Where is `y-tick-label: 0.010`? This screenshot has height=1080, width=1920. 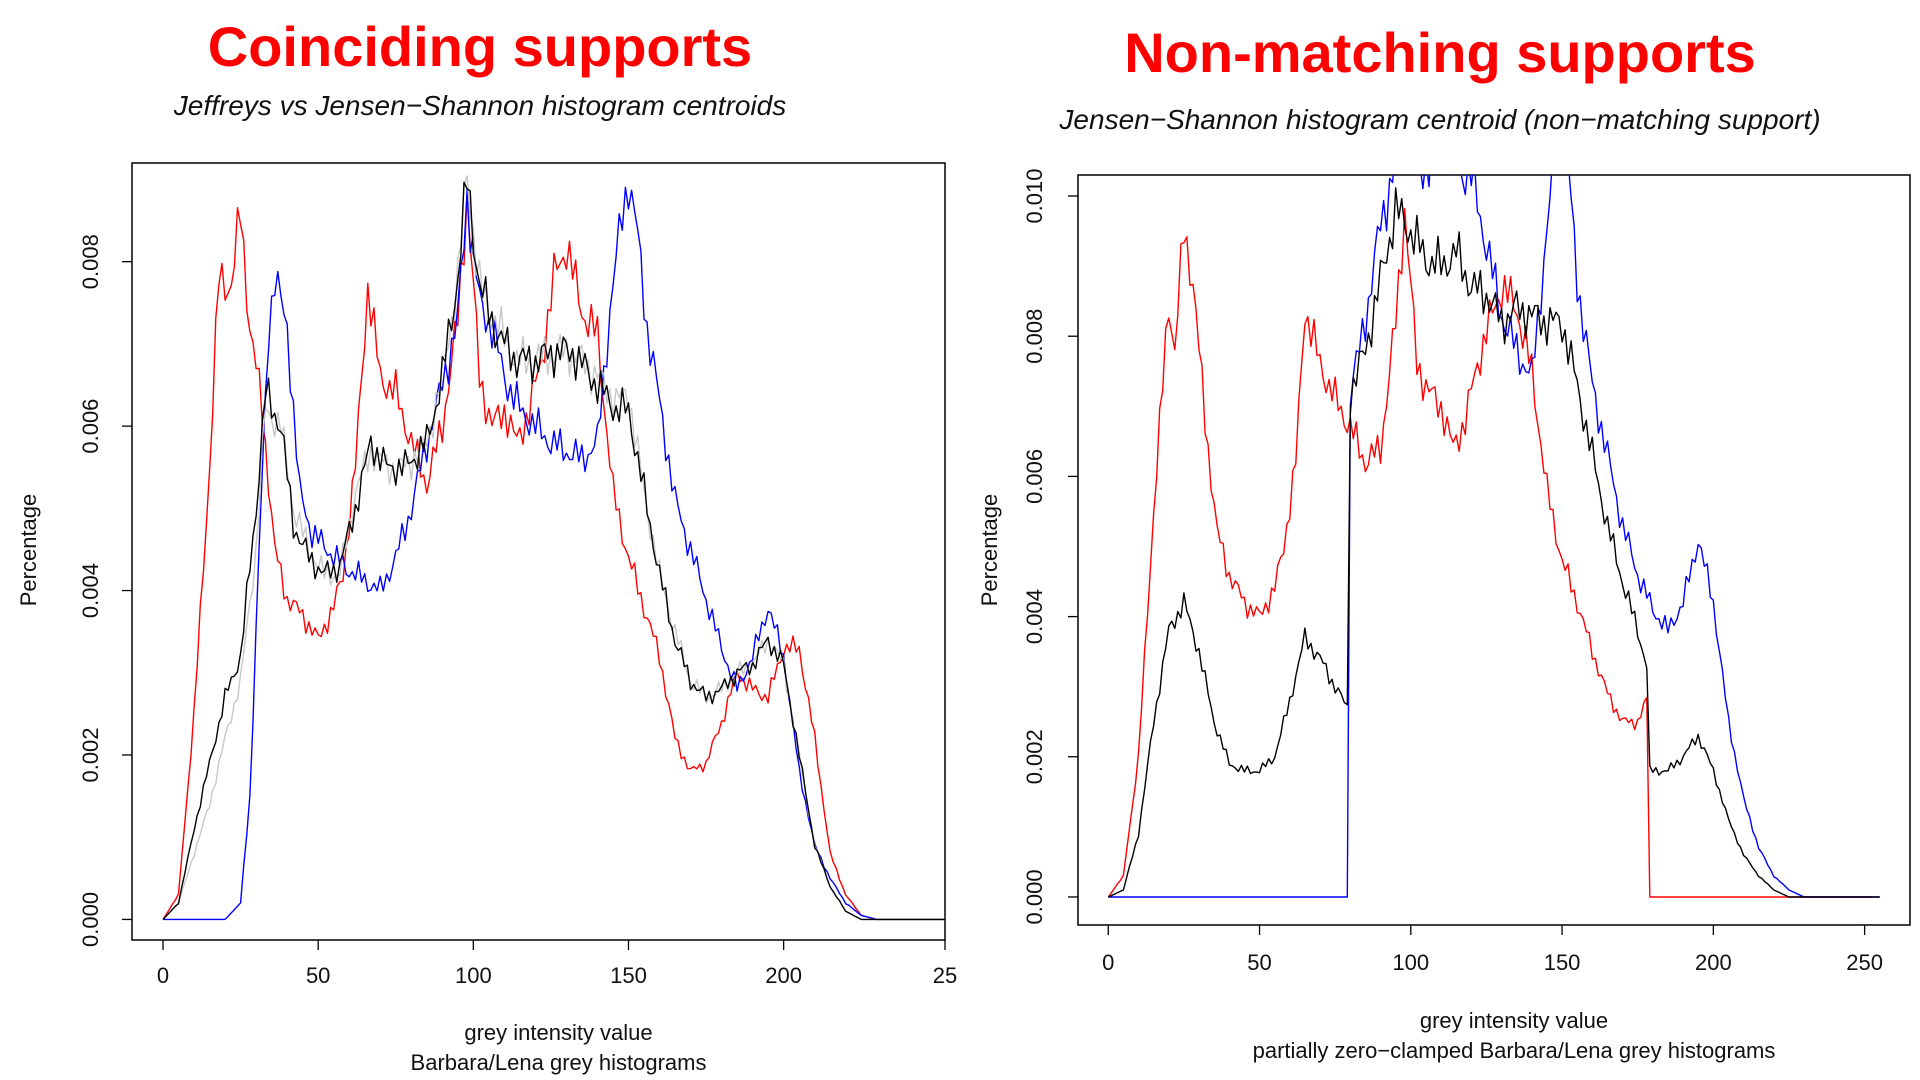 y-tick-label: 0.010 is located at coordinates (1034, 195).